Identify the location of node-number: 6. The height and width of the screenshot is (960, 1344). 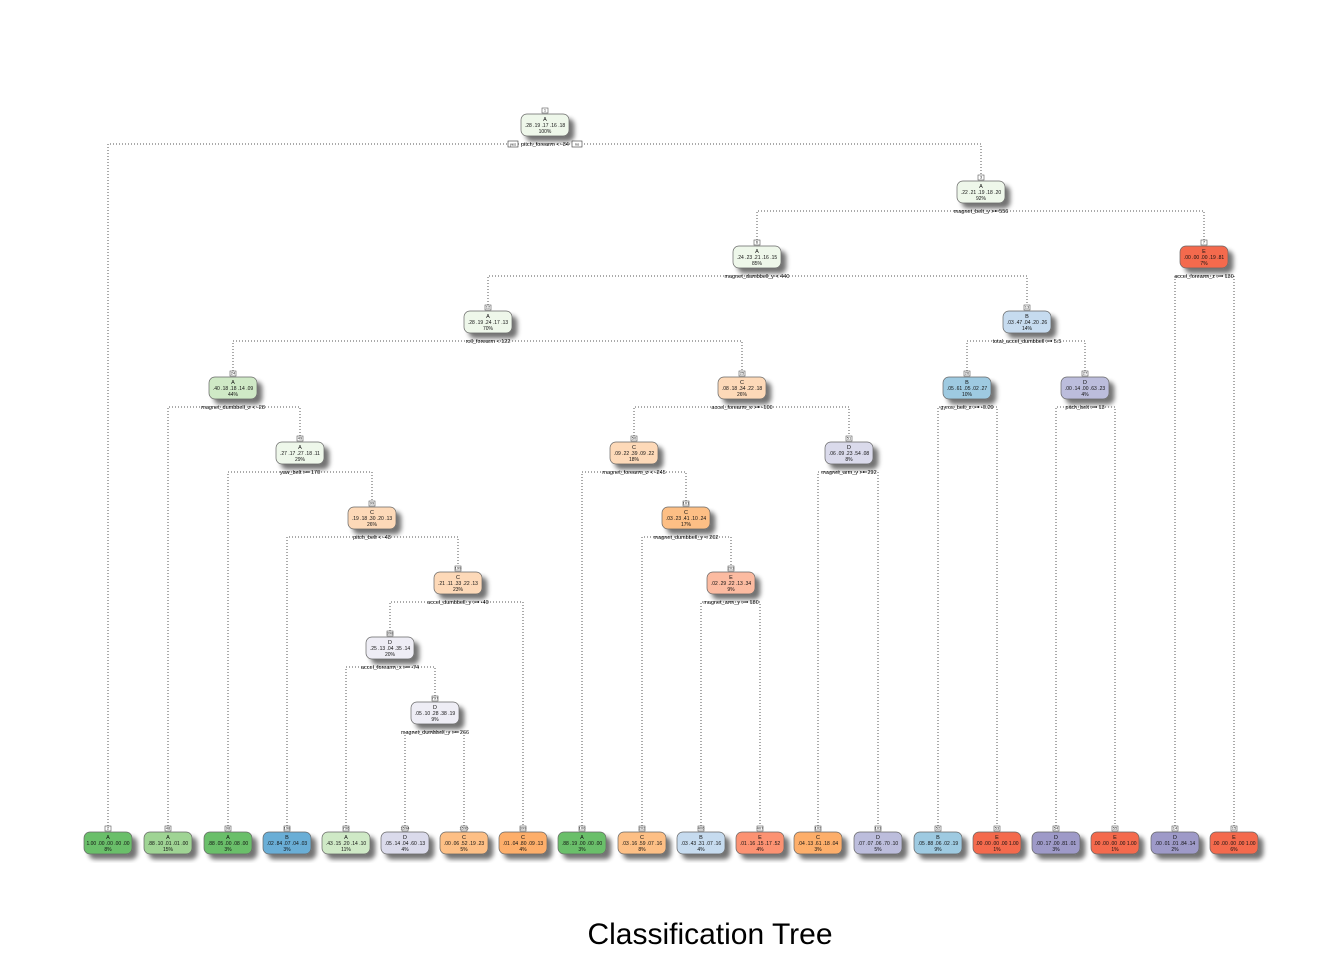
(757, 242).